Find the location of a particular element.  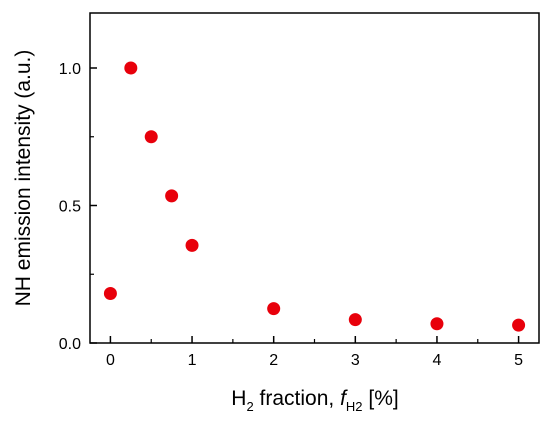

x-tick-label: 5 is located at coordinates (518, 360).